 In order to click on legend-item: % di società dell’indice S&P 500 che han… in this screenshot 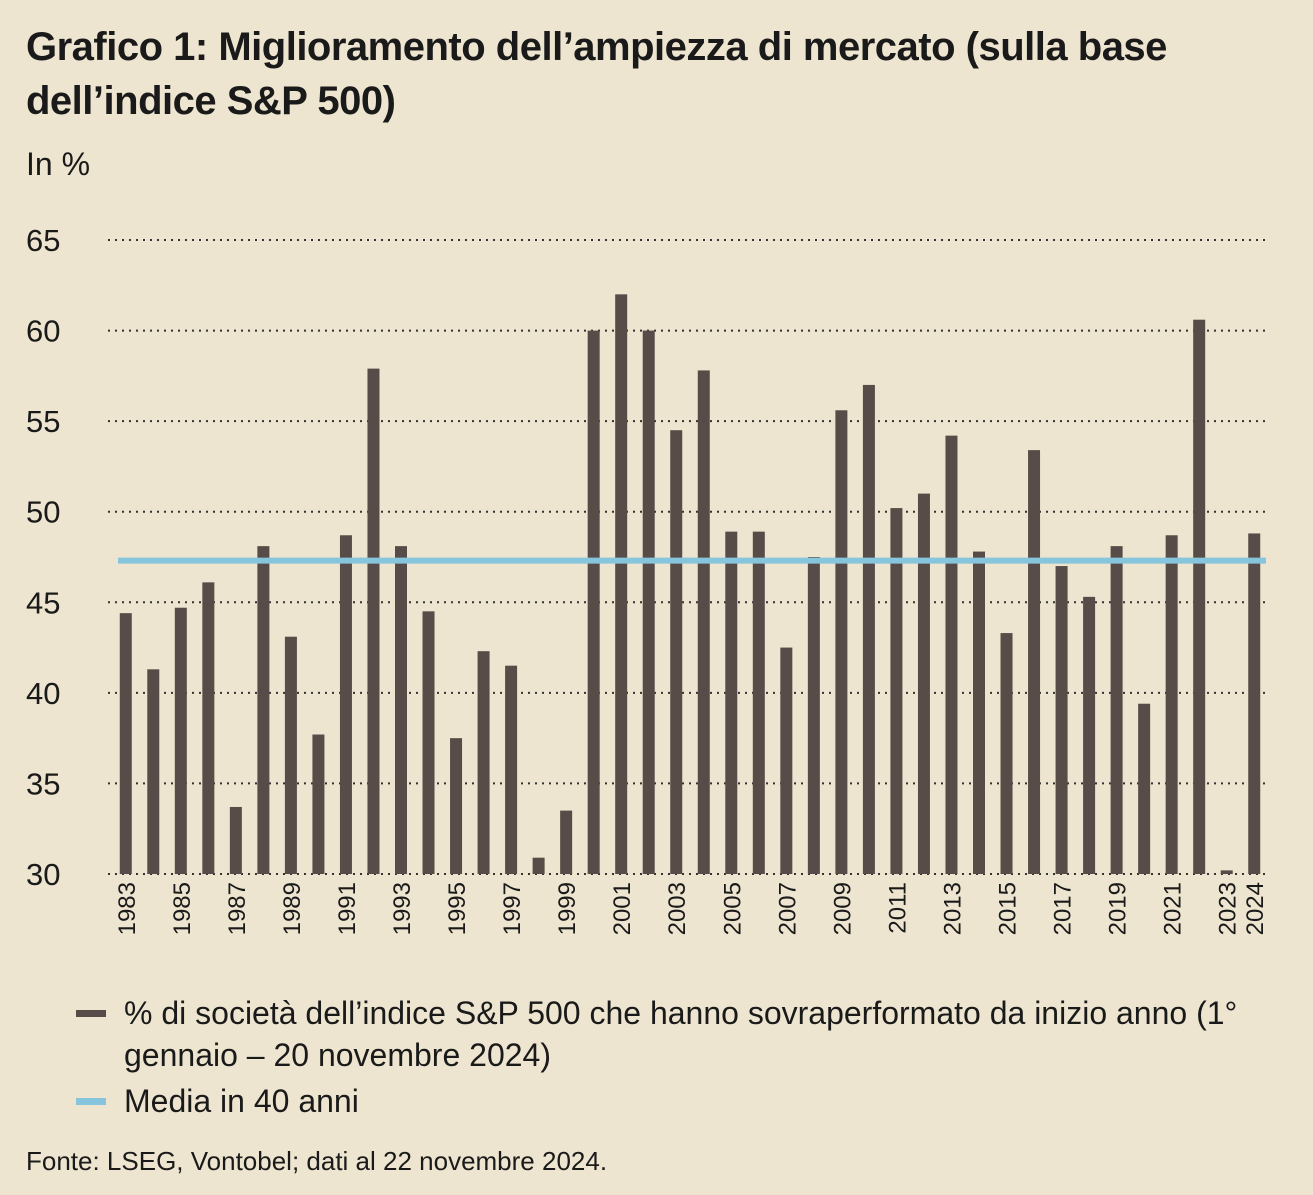, I will do `click(676, 1034)`.